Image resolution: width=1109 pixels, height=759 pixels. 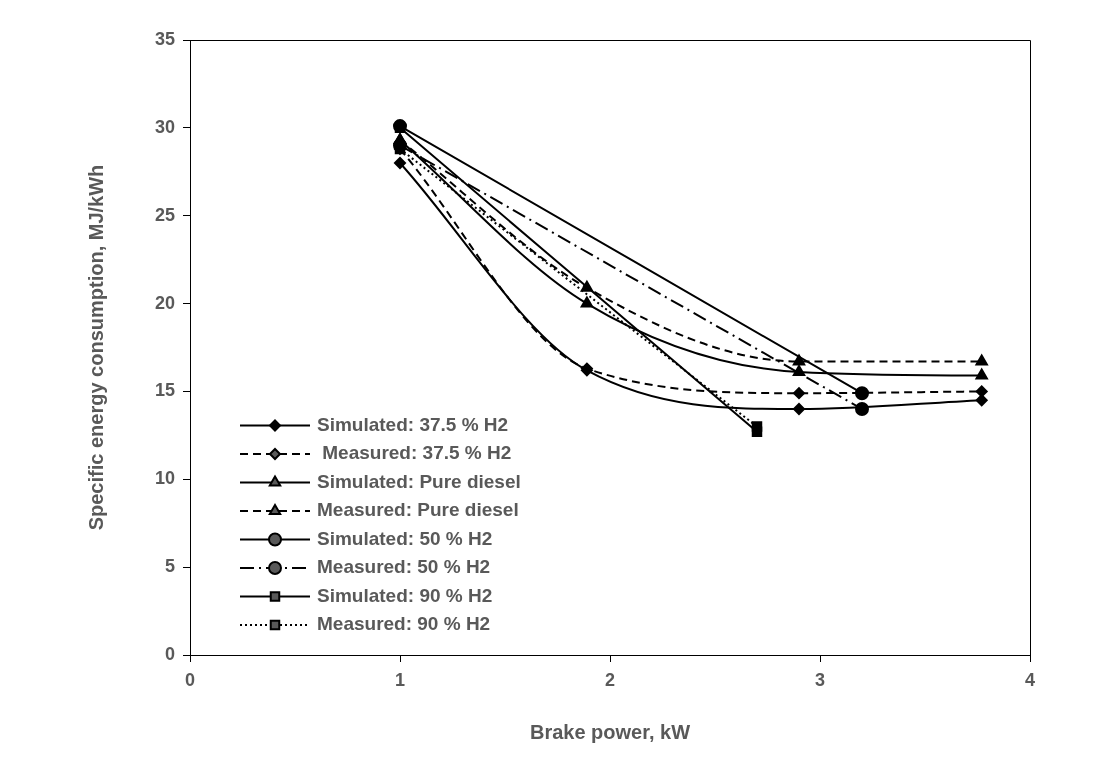 I want to click on y-tick-label: 5, so click(x=169, y=566).